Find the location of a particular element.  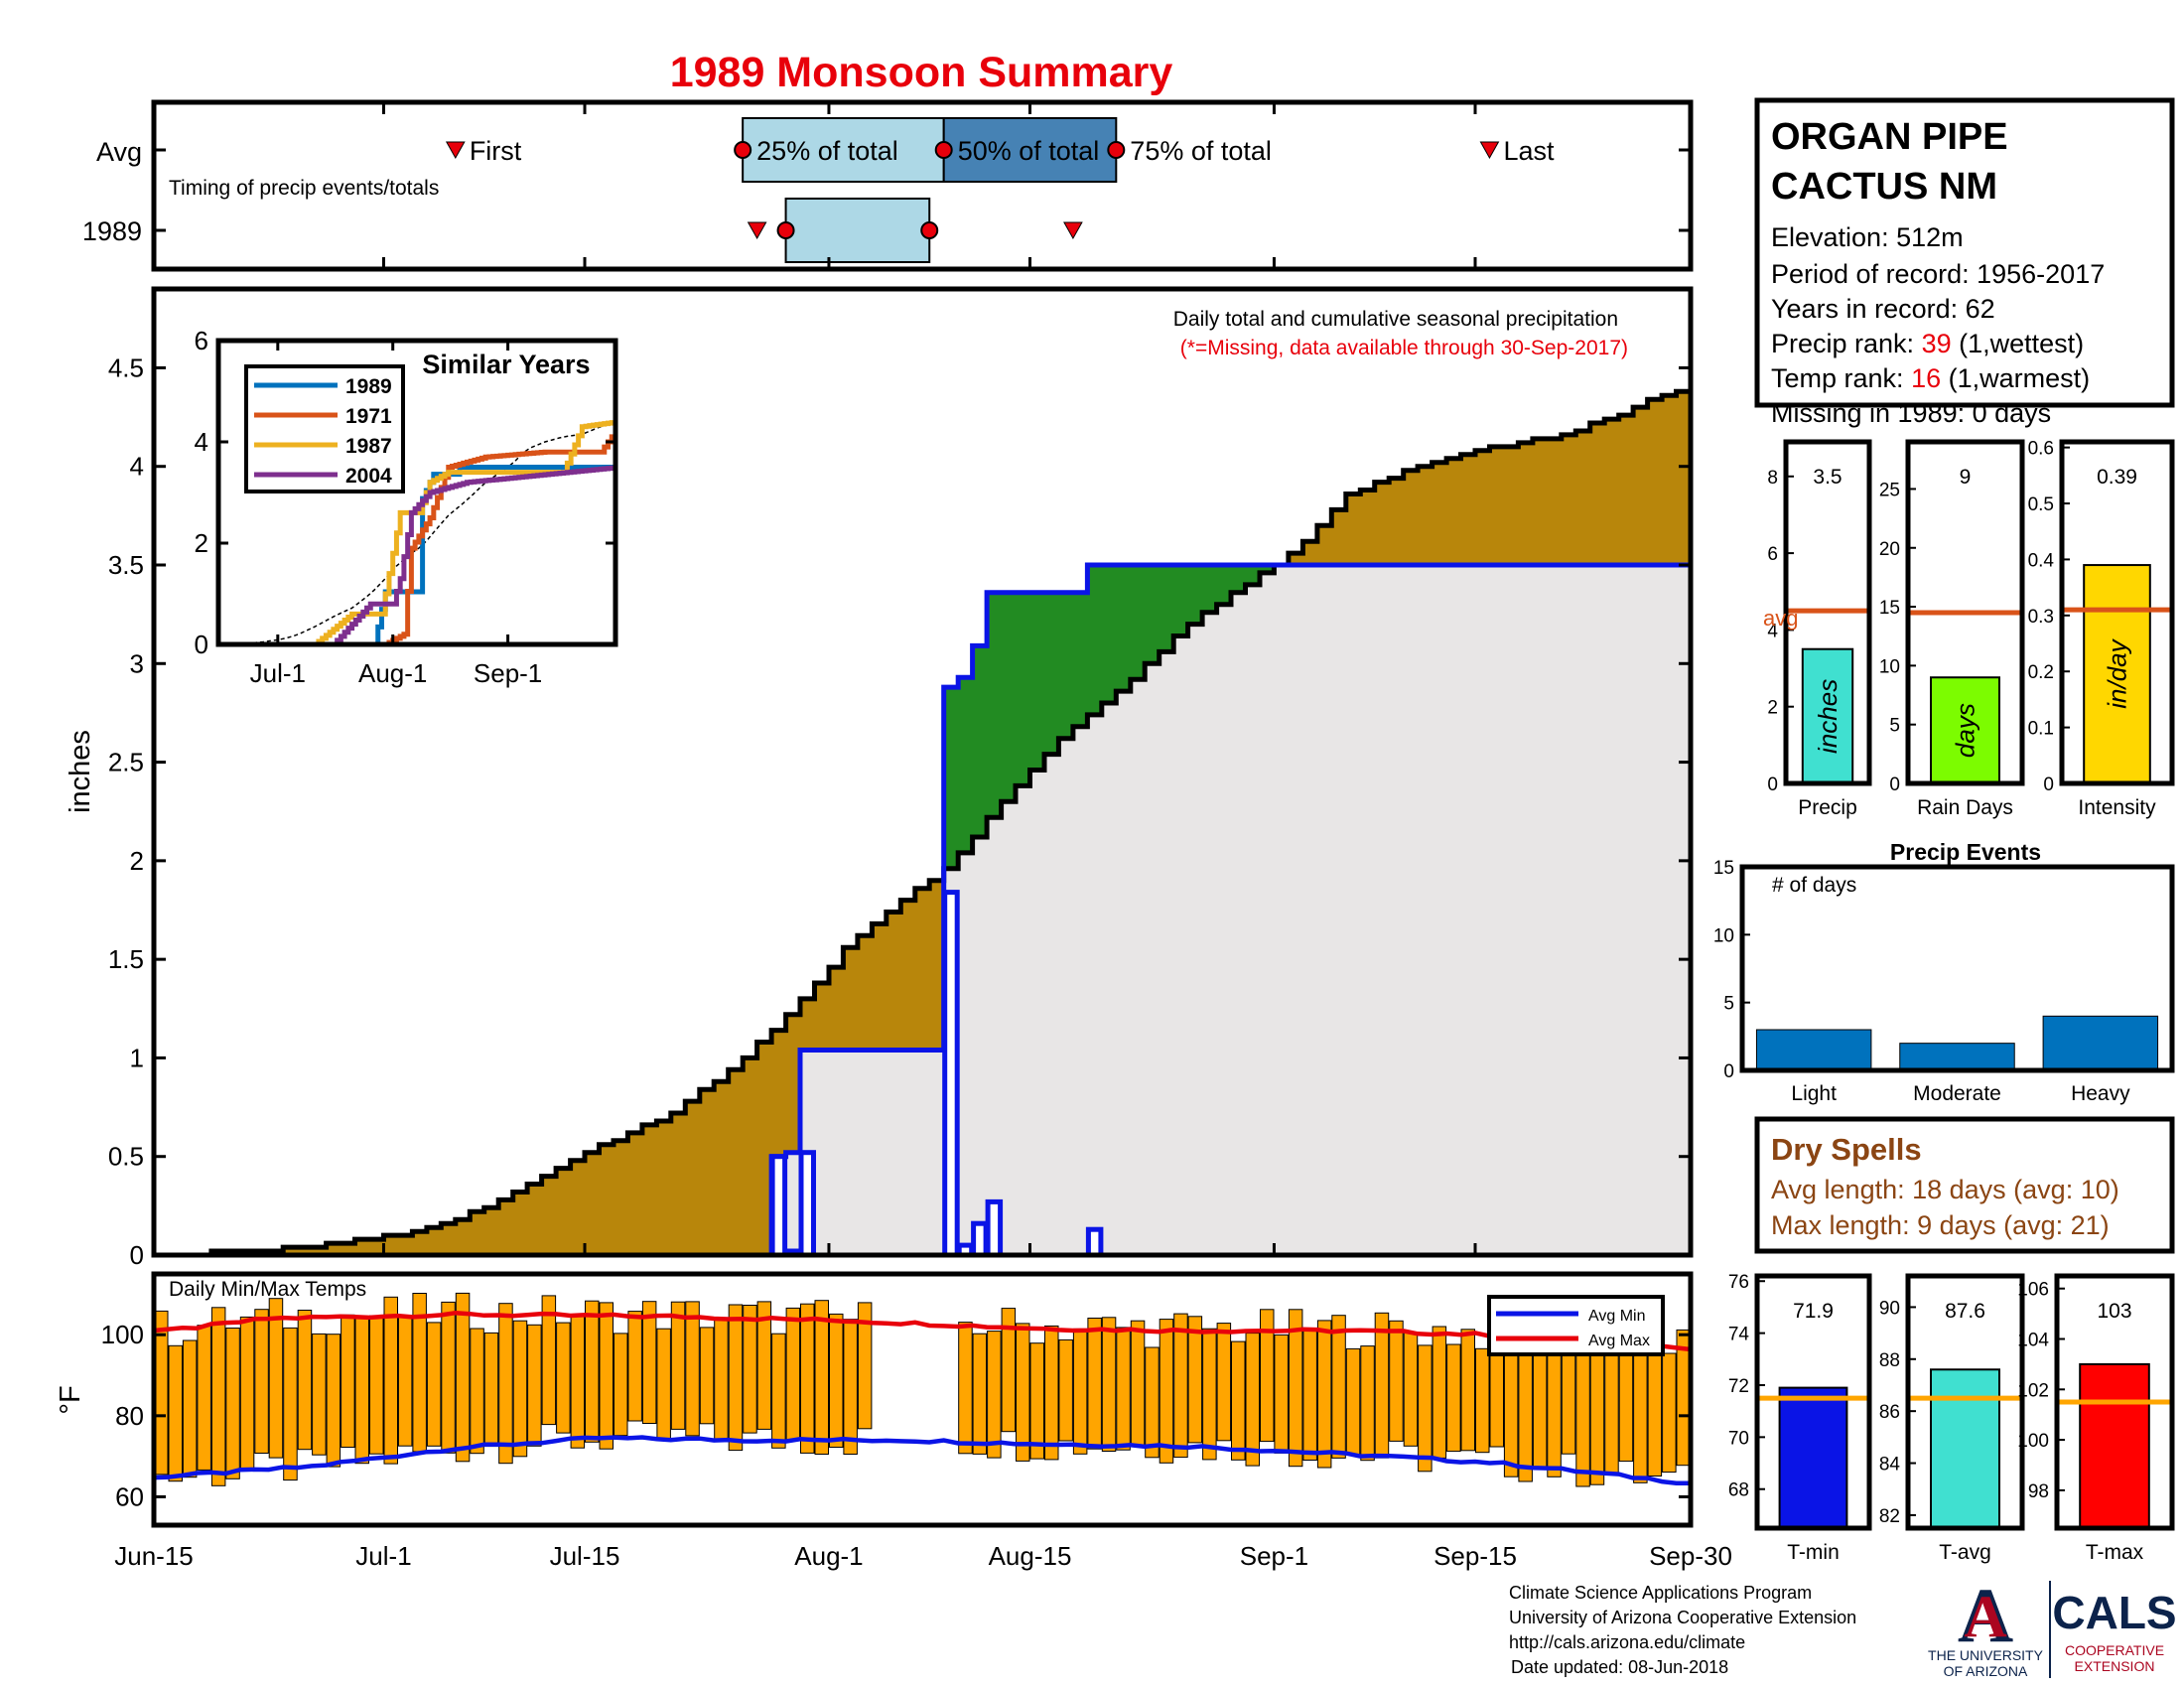

raindays-unit-label: days is located at coordinates (1965, 730).